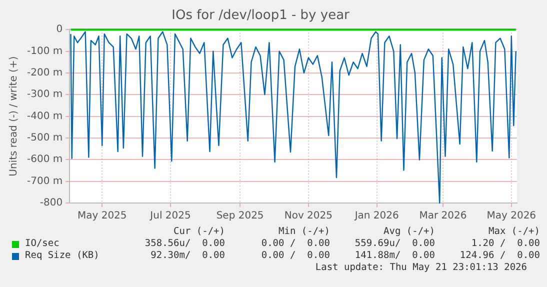  Describe the element at coordinates (44, 51) in the screenshot. I see `y-tick-label: -100 m` at that location.